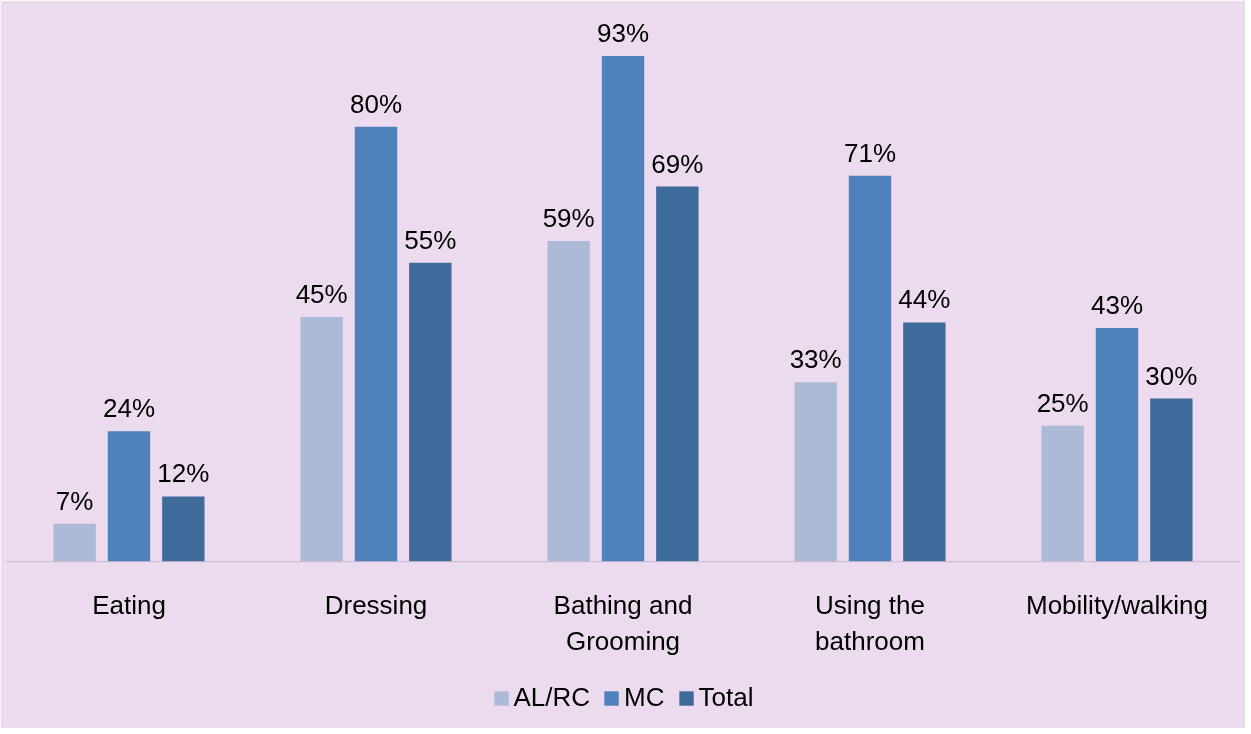 This screenshot has width=1251, height=734. I want to click on data-label: 30%, so click(1171, 375).